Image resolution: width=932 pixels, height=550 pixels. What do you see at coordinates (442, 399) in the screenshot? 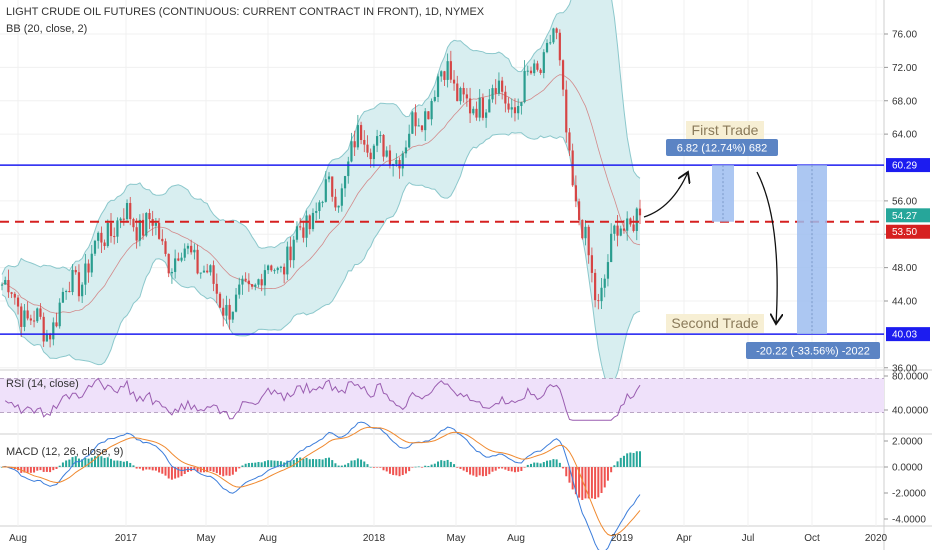
I see `rsi-pane` at bounding box center [442, 399].